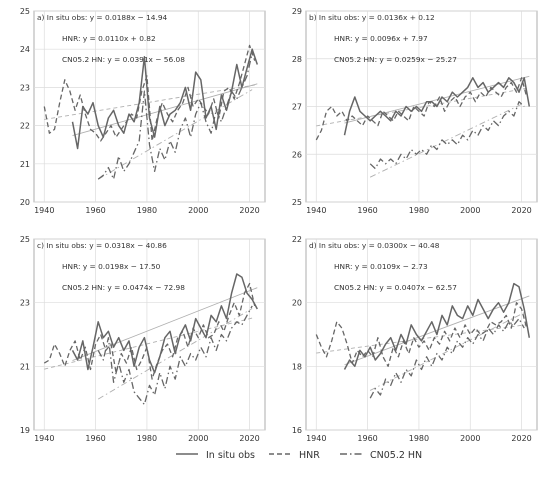 This screenshot has height=481, width=550. What do you see at coordinates (372, 17) in the screenshot?
I see `panel-label: b) In situ obs: y = 0.0136x + 0.12` at bounding box center [372, 17].